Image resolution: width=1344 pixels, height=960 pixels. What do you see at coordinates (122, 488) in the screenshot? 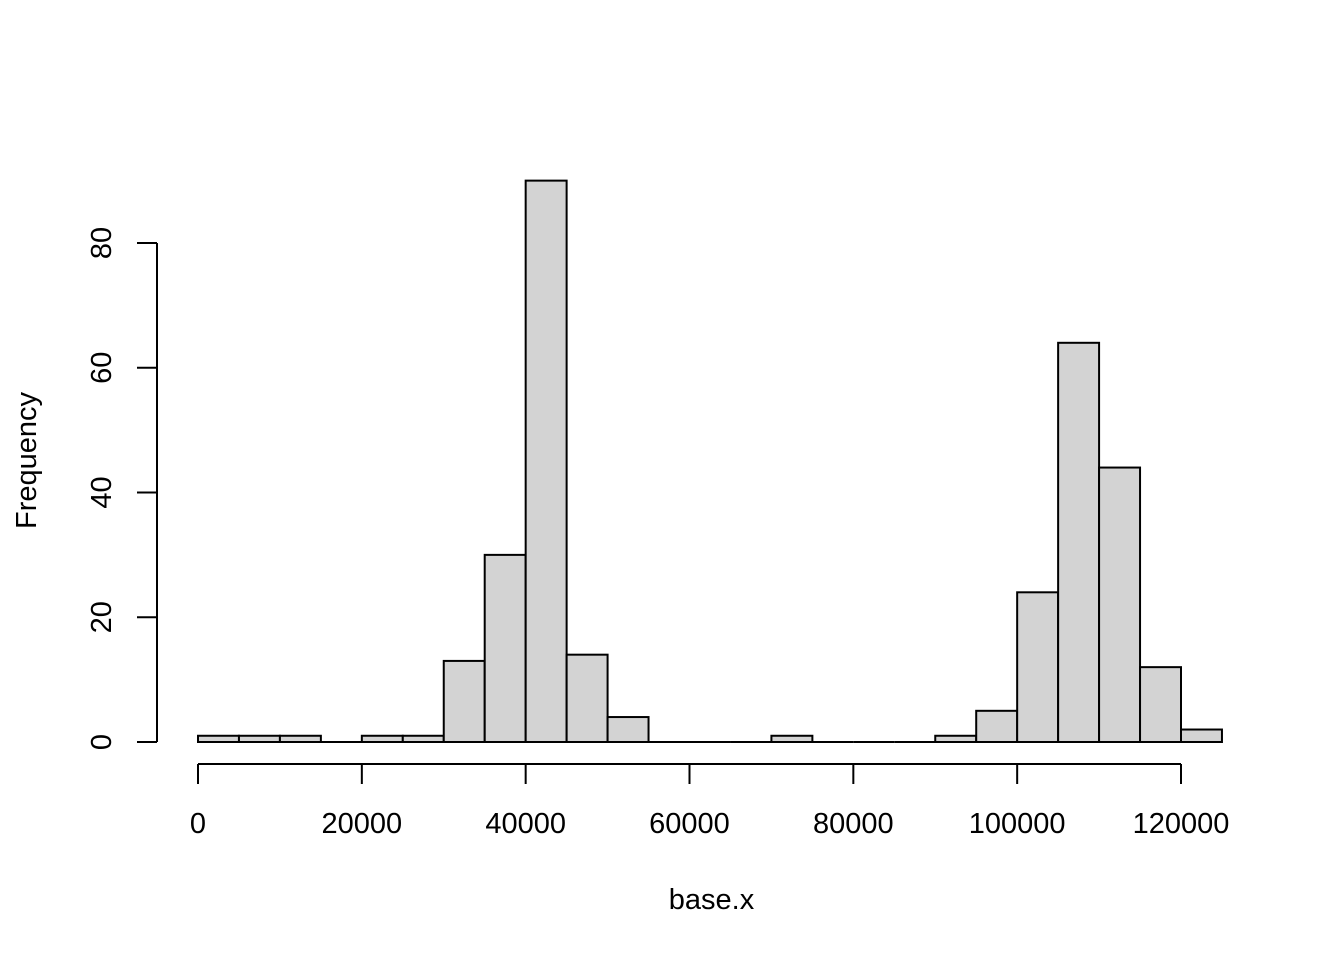
I see `y-axis: 0 20 40 60 80` at bounding box center [122, 488].